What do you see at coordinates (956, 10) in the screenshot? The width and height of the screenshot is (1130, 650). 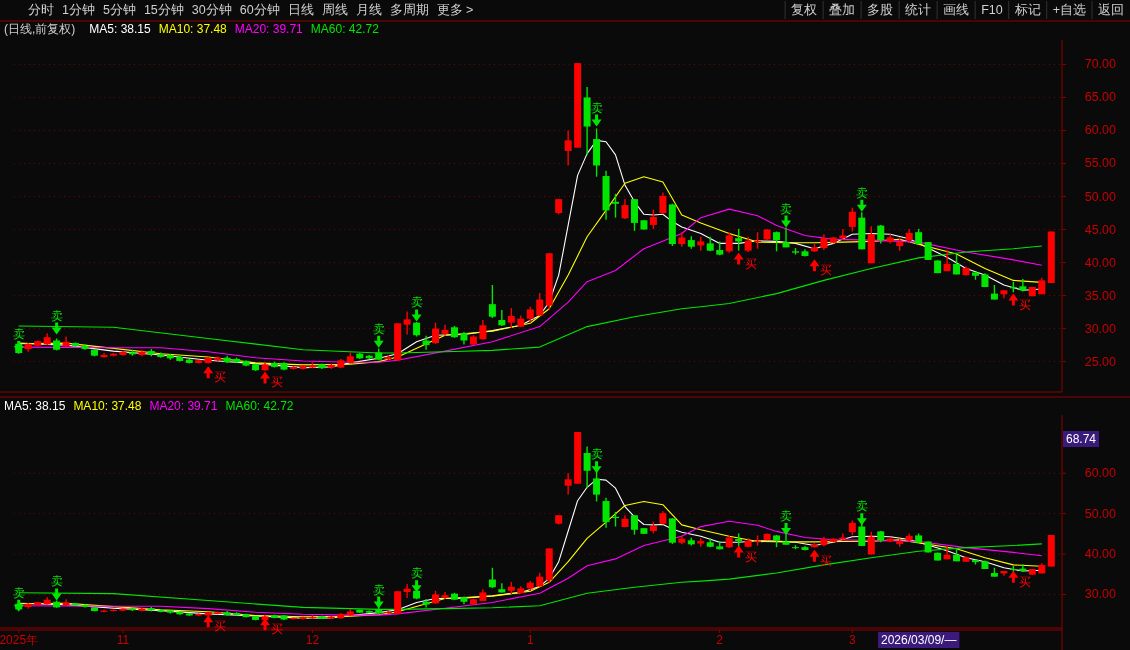 I see `text: 画线` at bounding box center [956, 10].